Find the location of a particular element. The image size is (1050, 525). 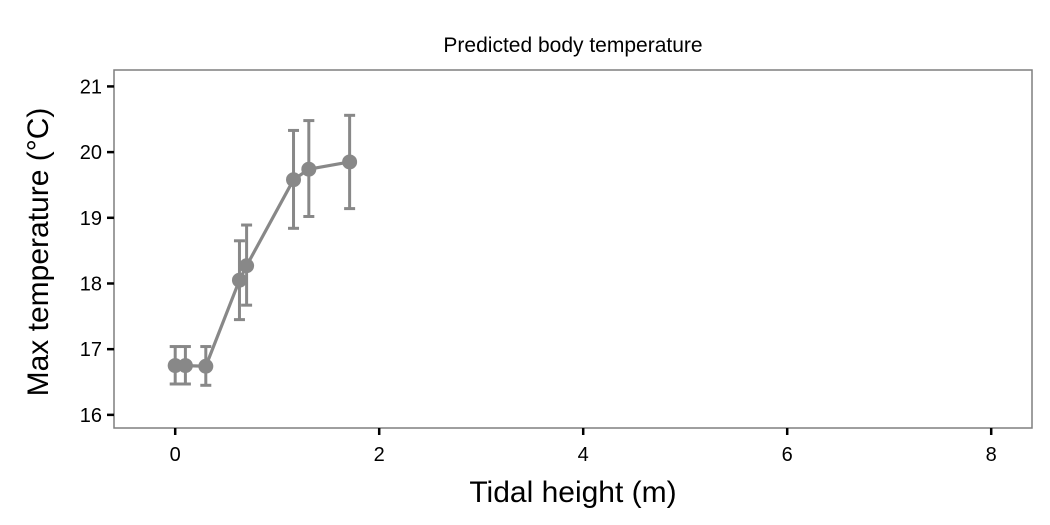

x-tick-label: 6 is located at coordinates (787, 455).